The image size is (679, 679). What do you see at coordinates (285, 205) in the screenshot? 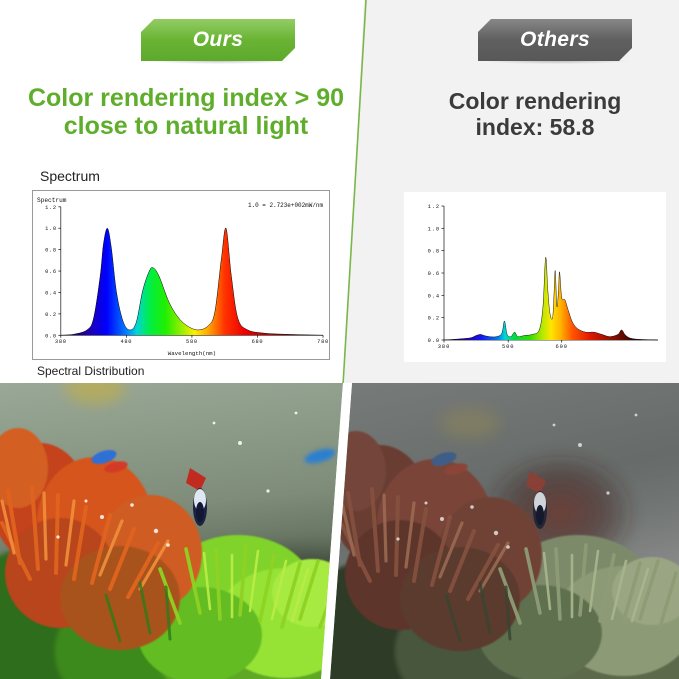
I see `ours-chart-annotation: 1.0 = 2.723e+002mW/nm` at bounding box center [285, 205].